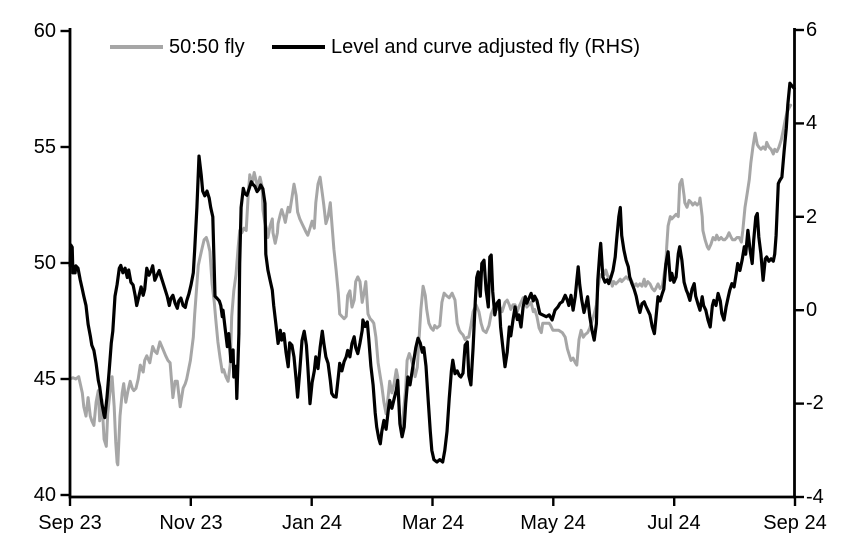  What do you see at coordinates (44, 495) in the screenshot?
I see `left-axis-tick-label: 40` at bounding box center [44, 495].